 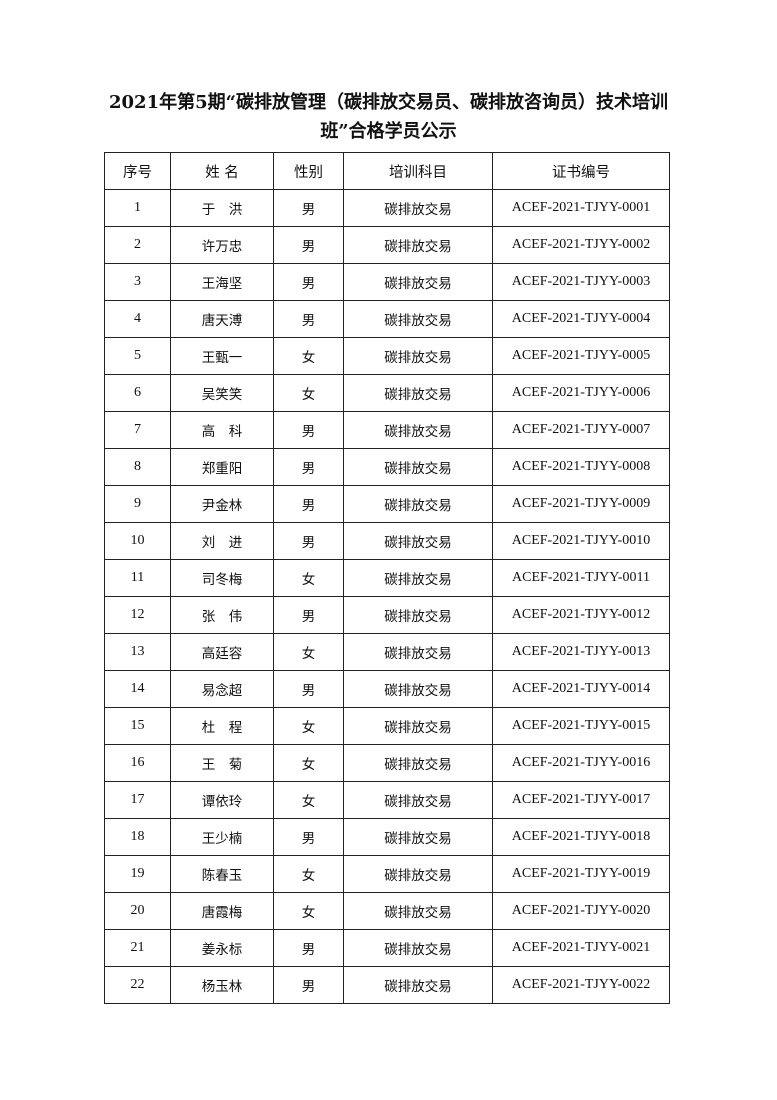 What do you see at coordinates (222, 504) in the screenshot?
I see `cell-name: 尹金林` at bounding box center [222, 504].